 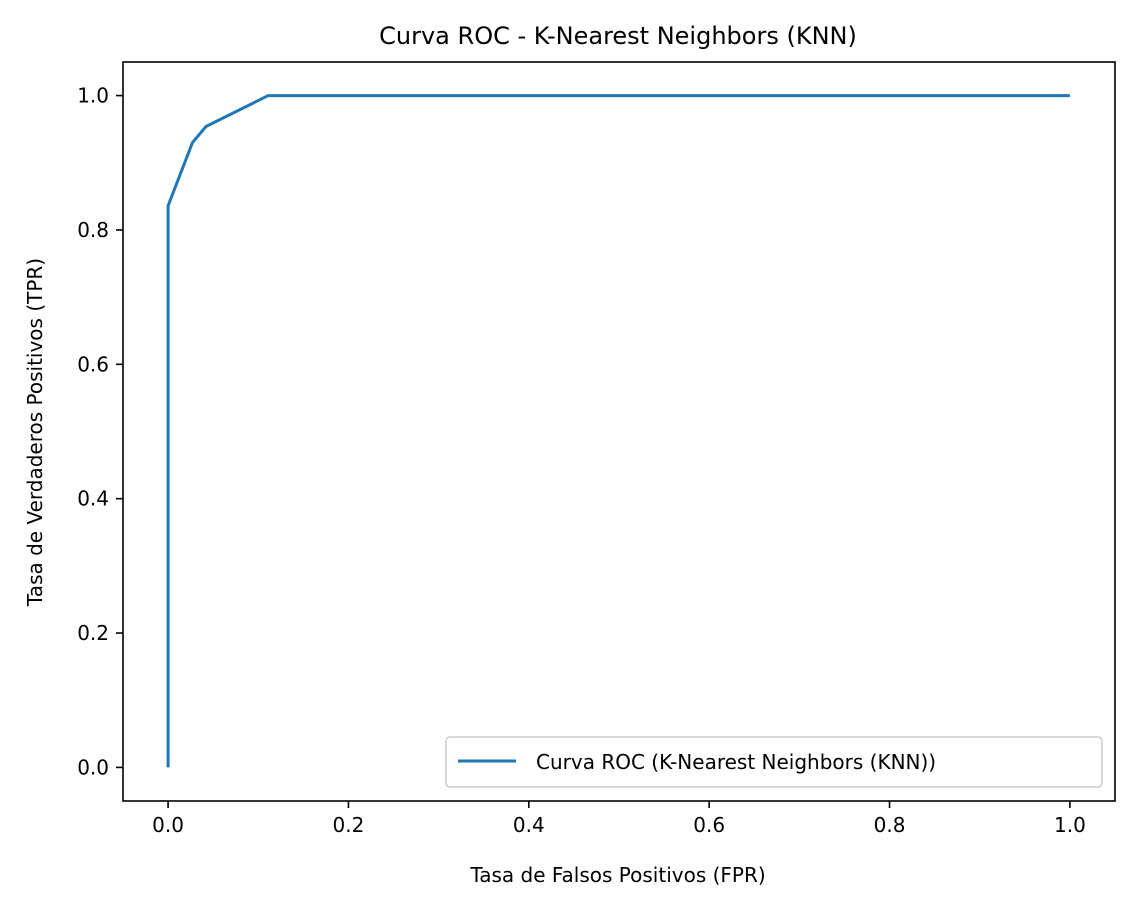 What do you see at coordinates (100, 431) in the screenshot?
I see `y-axis-ticks: 0.0 0.2 0.4 0.6 0.8 1.0` at bounding box center [100, 431].